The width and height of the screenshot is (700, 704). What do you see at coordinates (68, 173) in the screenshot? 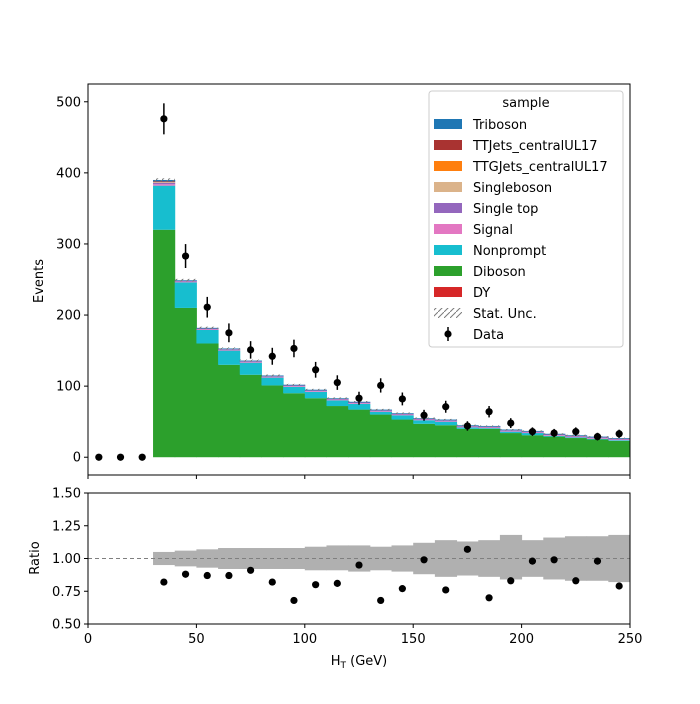
I see `main-y-tick-label: 400` at bounding box center [68, 173].